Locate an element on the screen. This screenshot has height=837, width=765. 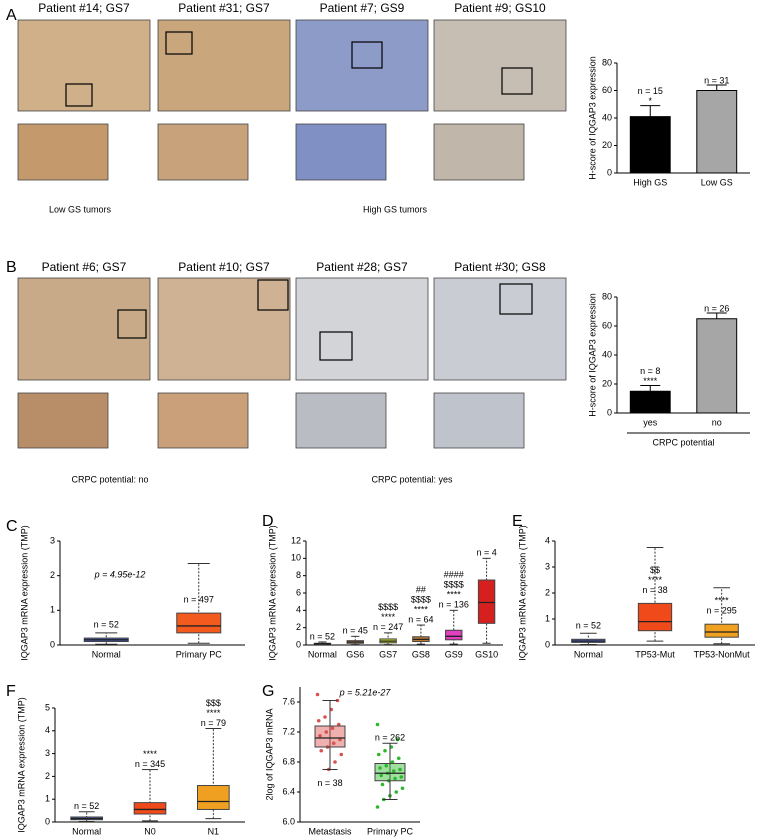
x-tick-label: Low GS is located at coordinates (717, 182).